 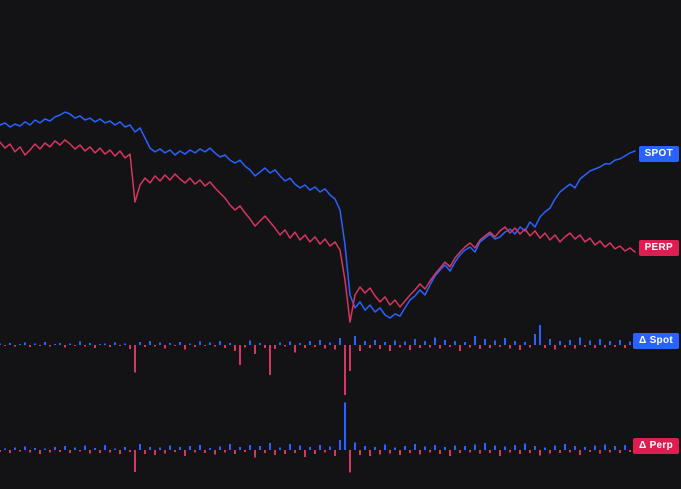 What do you see at coordinates (656, 446) in the screenshot?
I see `delta-perp-label: Δ Perp` at bounding box center [656, 446].